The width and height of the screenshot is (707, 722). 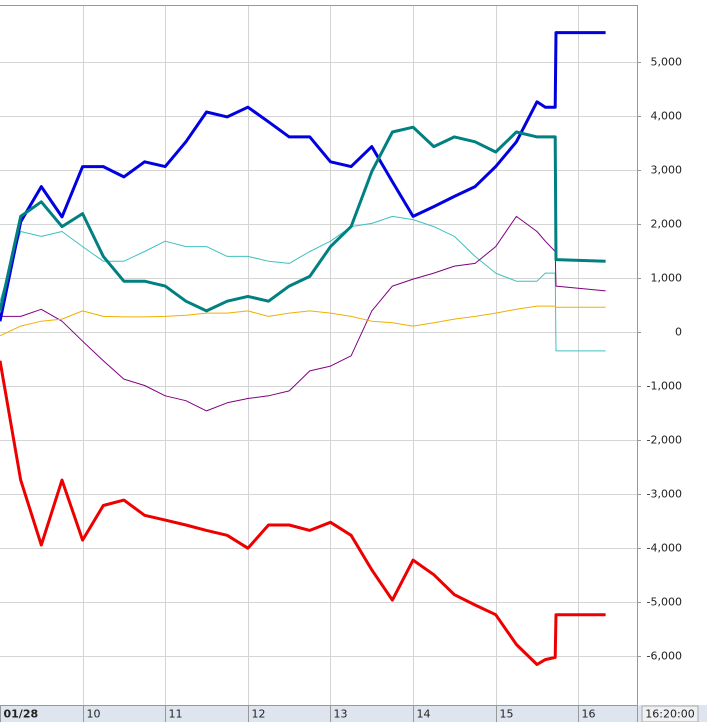 What do you see at coordinates (353, 713) in the screenshot?
I see `x-axis-band` at bounding box center [353, 713].